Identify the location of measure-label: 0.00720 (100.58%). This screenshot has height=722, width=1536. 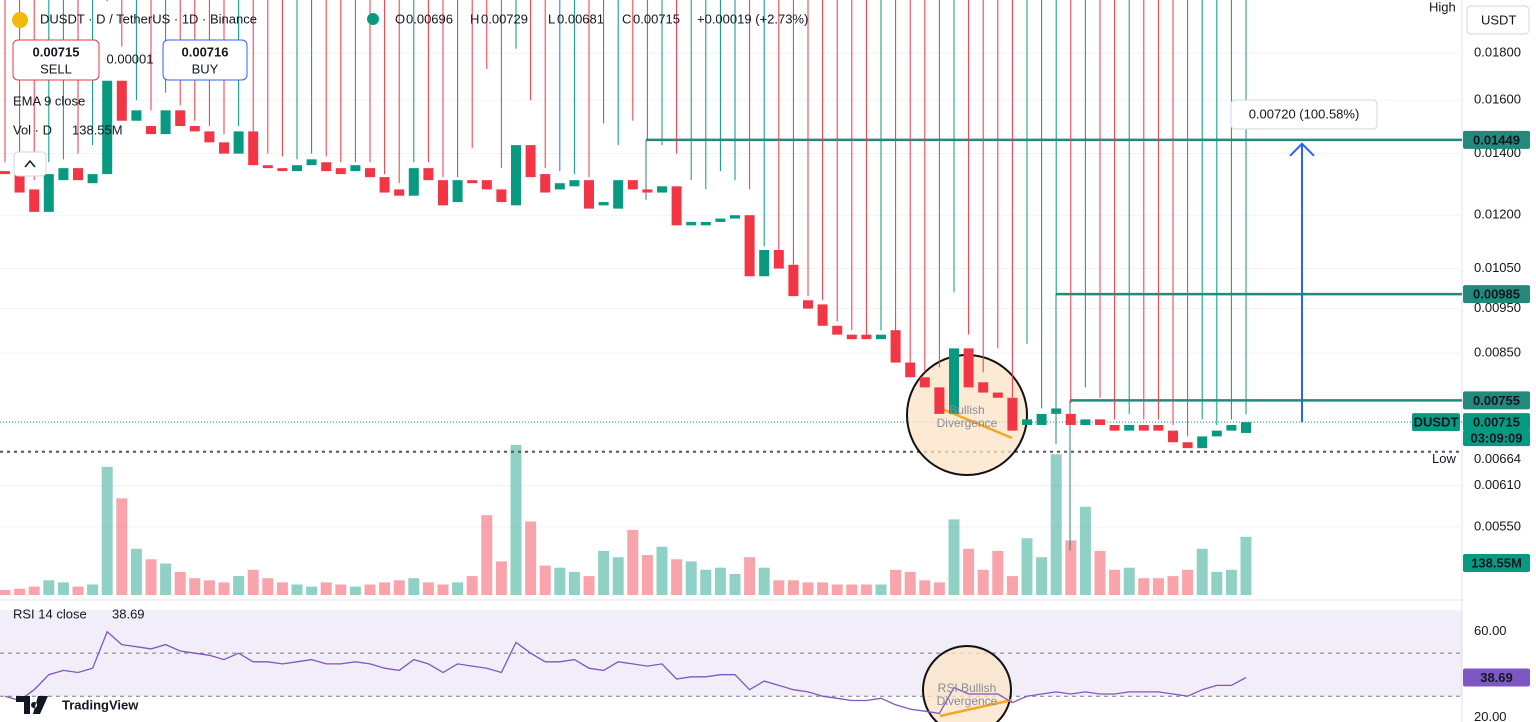
(1304, 113).